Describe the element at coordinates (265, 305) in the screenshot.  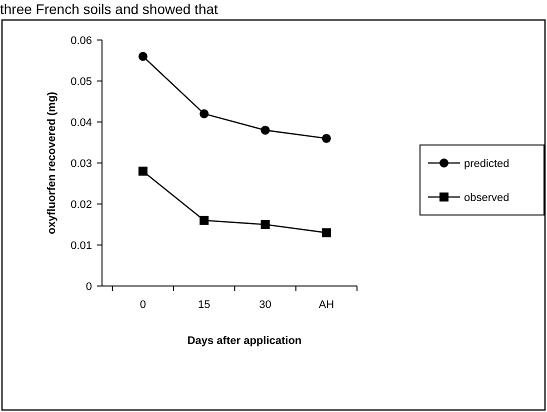
I see `x-tick-label: 30` at that location.